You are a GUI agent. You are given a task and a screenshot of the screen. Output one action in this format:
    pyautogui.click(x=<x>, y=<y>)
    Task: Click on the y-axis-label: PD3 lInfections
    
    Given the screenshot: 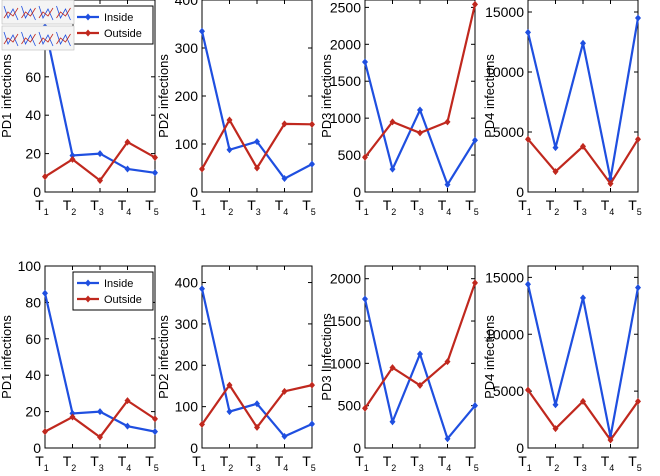 What is the action you would take?
    pyautogui.click(x=326, y=357)
    